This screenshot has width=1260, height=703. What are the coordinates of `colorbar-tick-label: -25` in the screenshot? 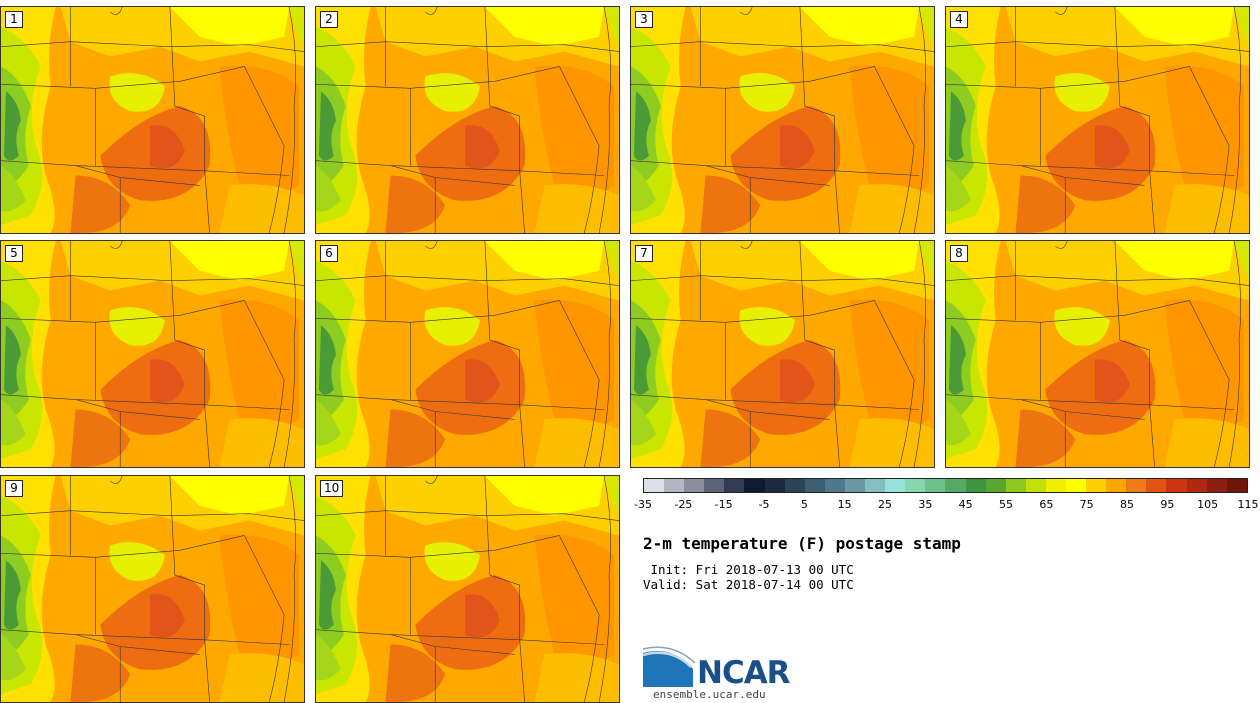 It's located at (683, 504).